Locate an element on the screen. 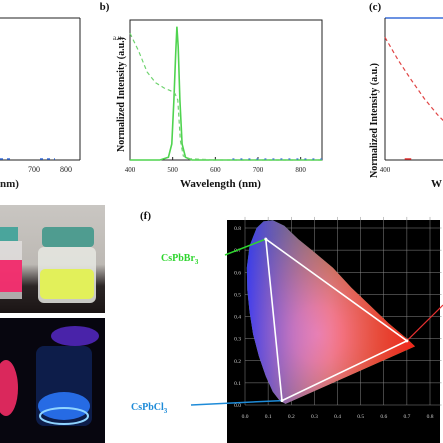  panel-b-plot-frame is located at coordinates (226, 90).